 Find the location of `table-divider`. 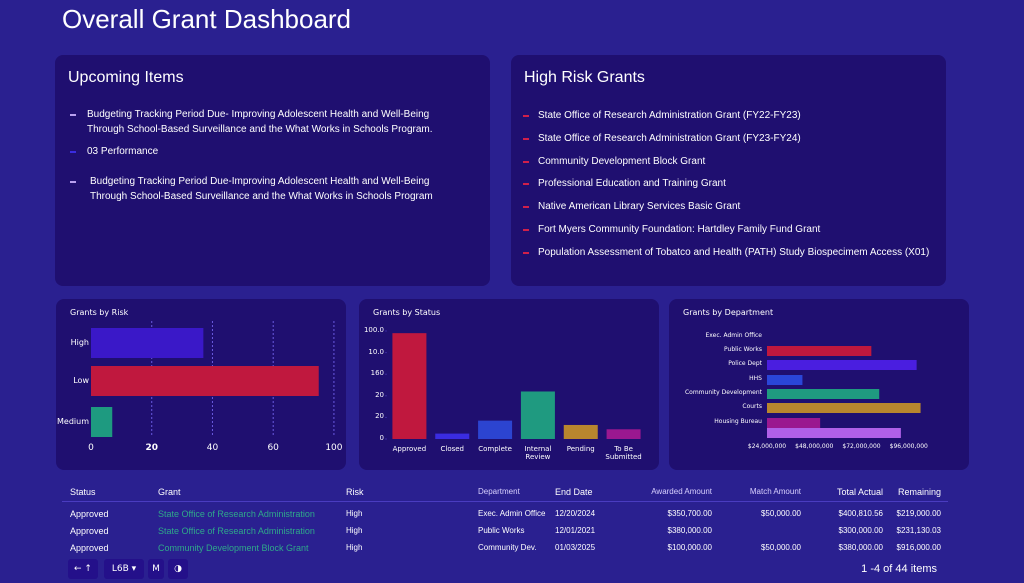

table-divider is located at coordinates (505, 501).